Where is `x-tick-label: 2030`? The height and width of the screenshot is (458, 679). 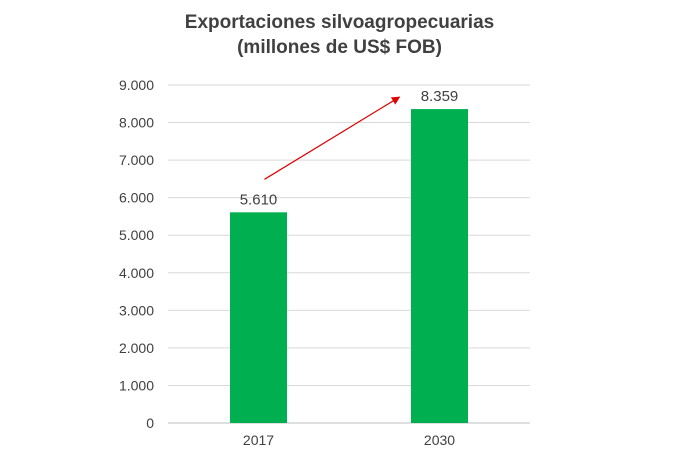 x-tick-label: 2030 is located at coordinates (439, 440).